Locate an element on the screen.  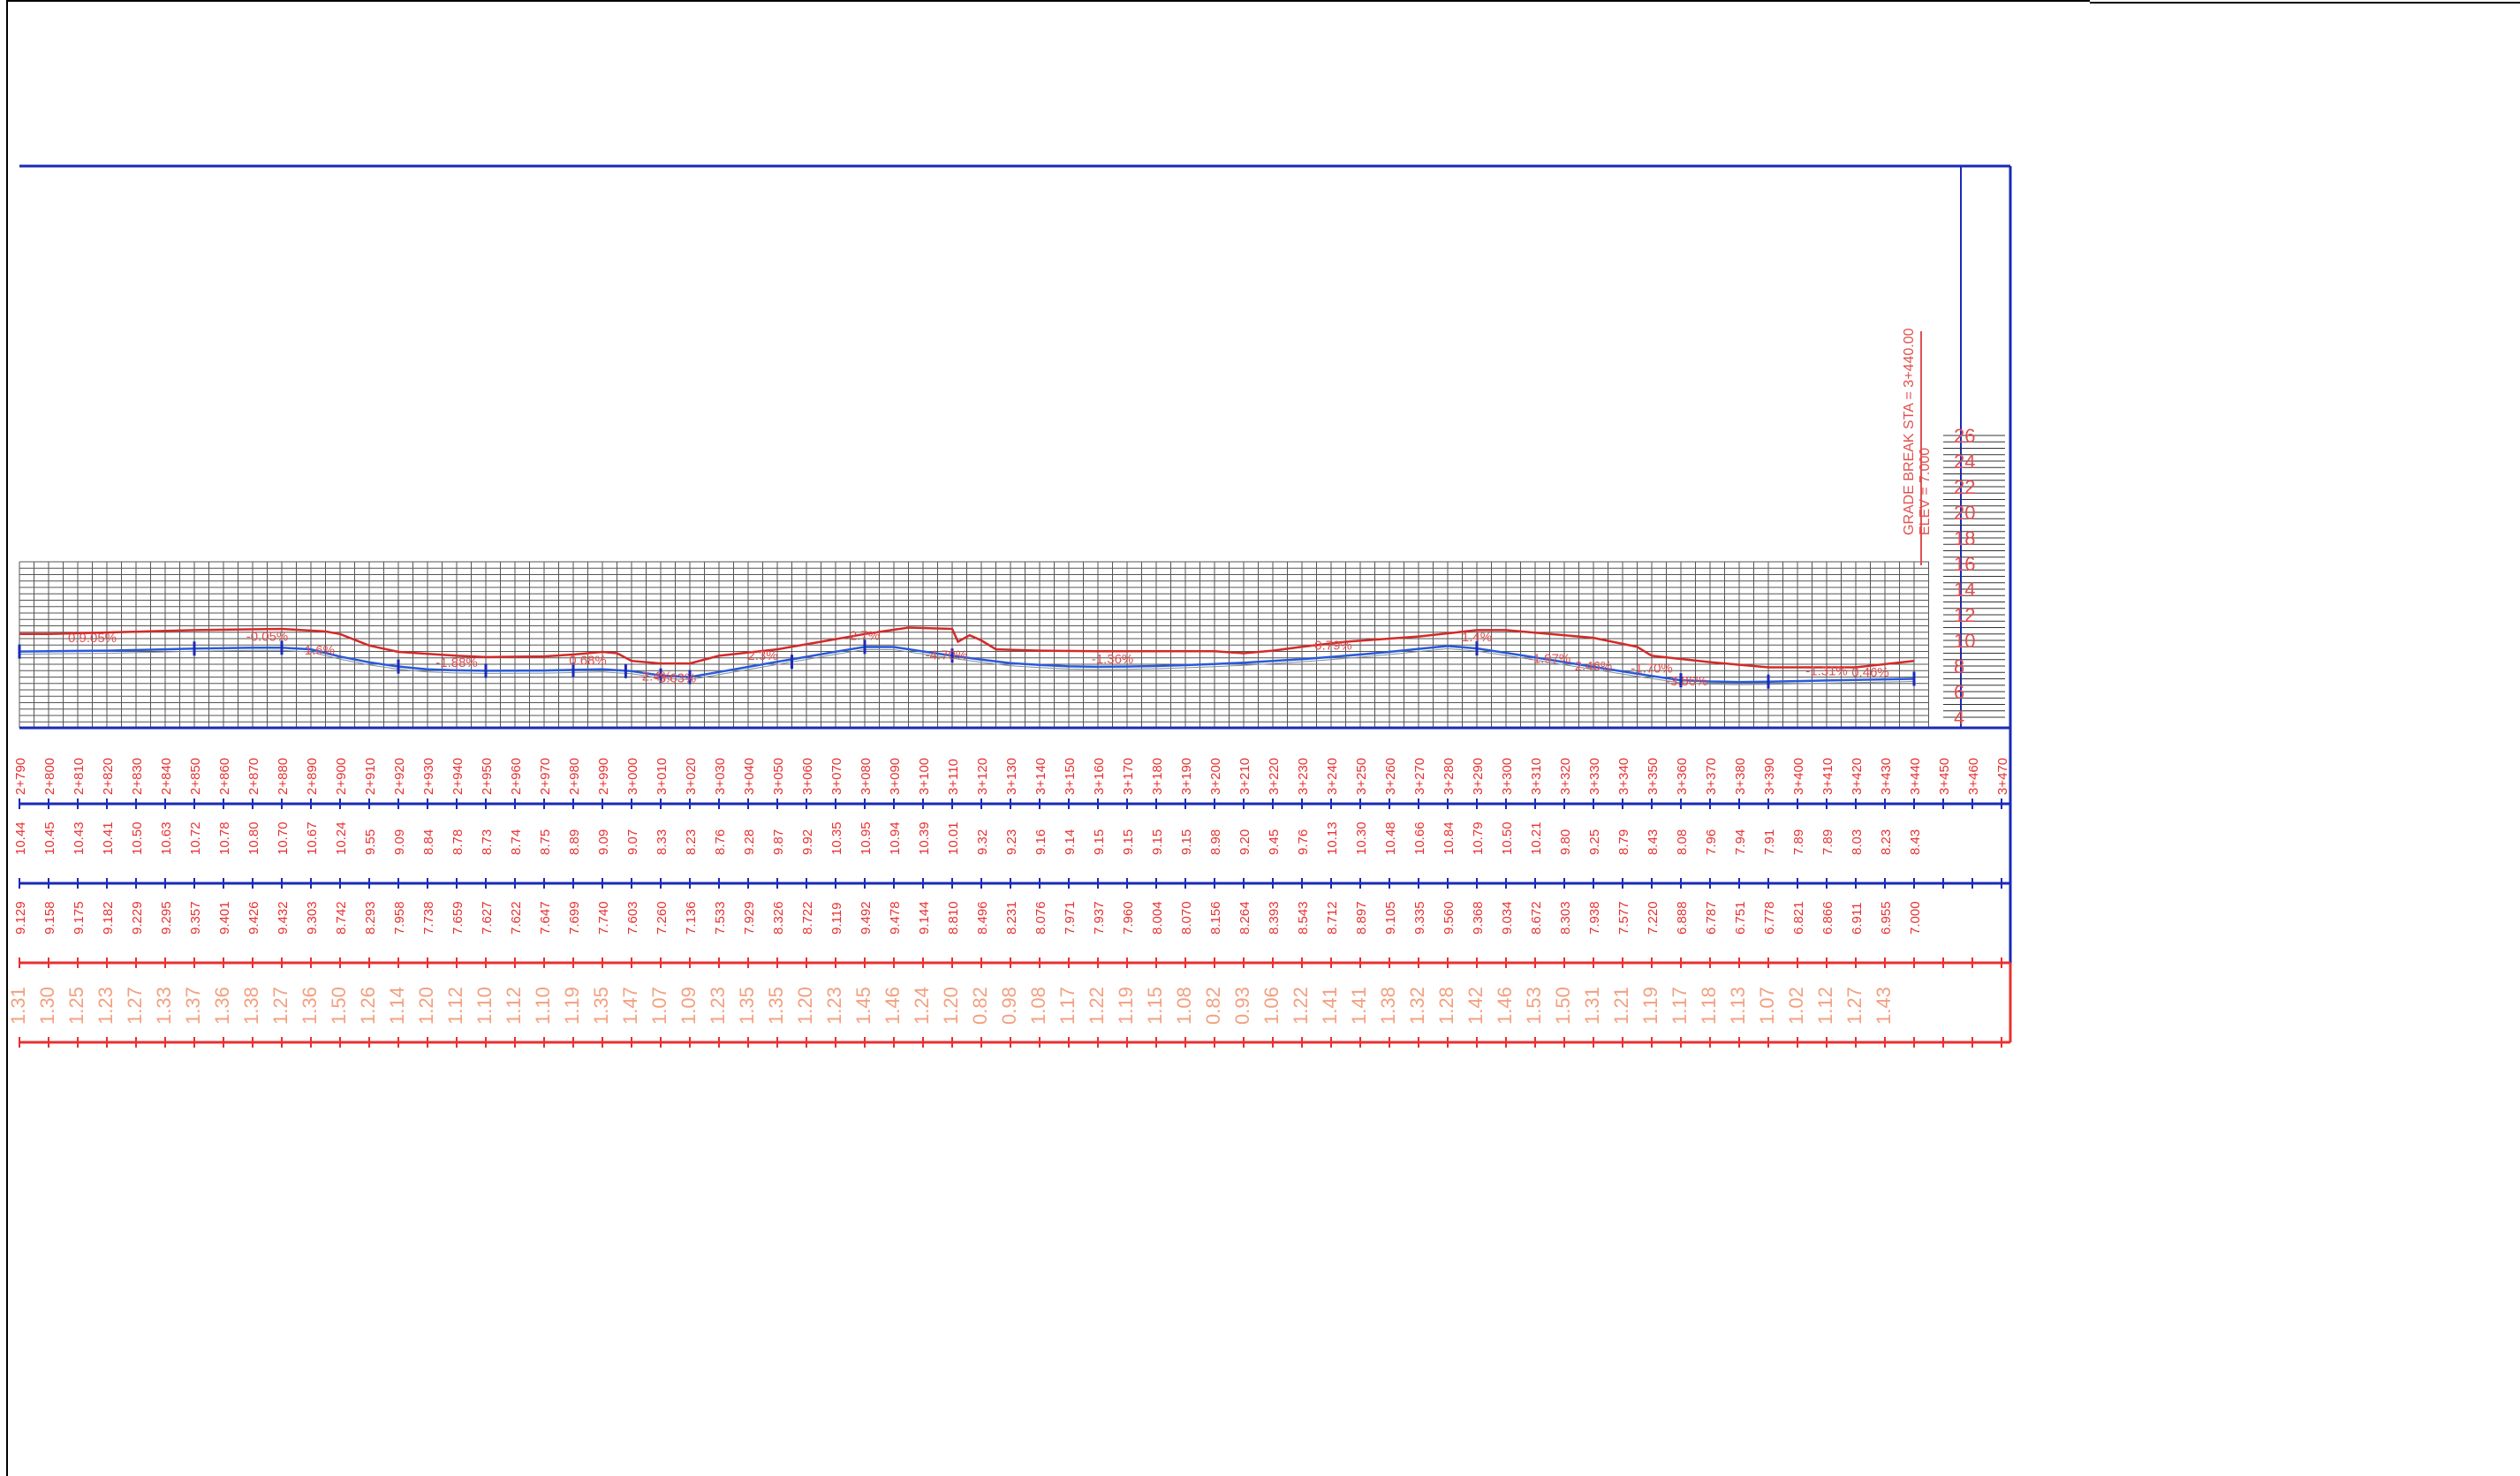
existing-elev-value: 8.33 is located at coordinates (662, 842).